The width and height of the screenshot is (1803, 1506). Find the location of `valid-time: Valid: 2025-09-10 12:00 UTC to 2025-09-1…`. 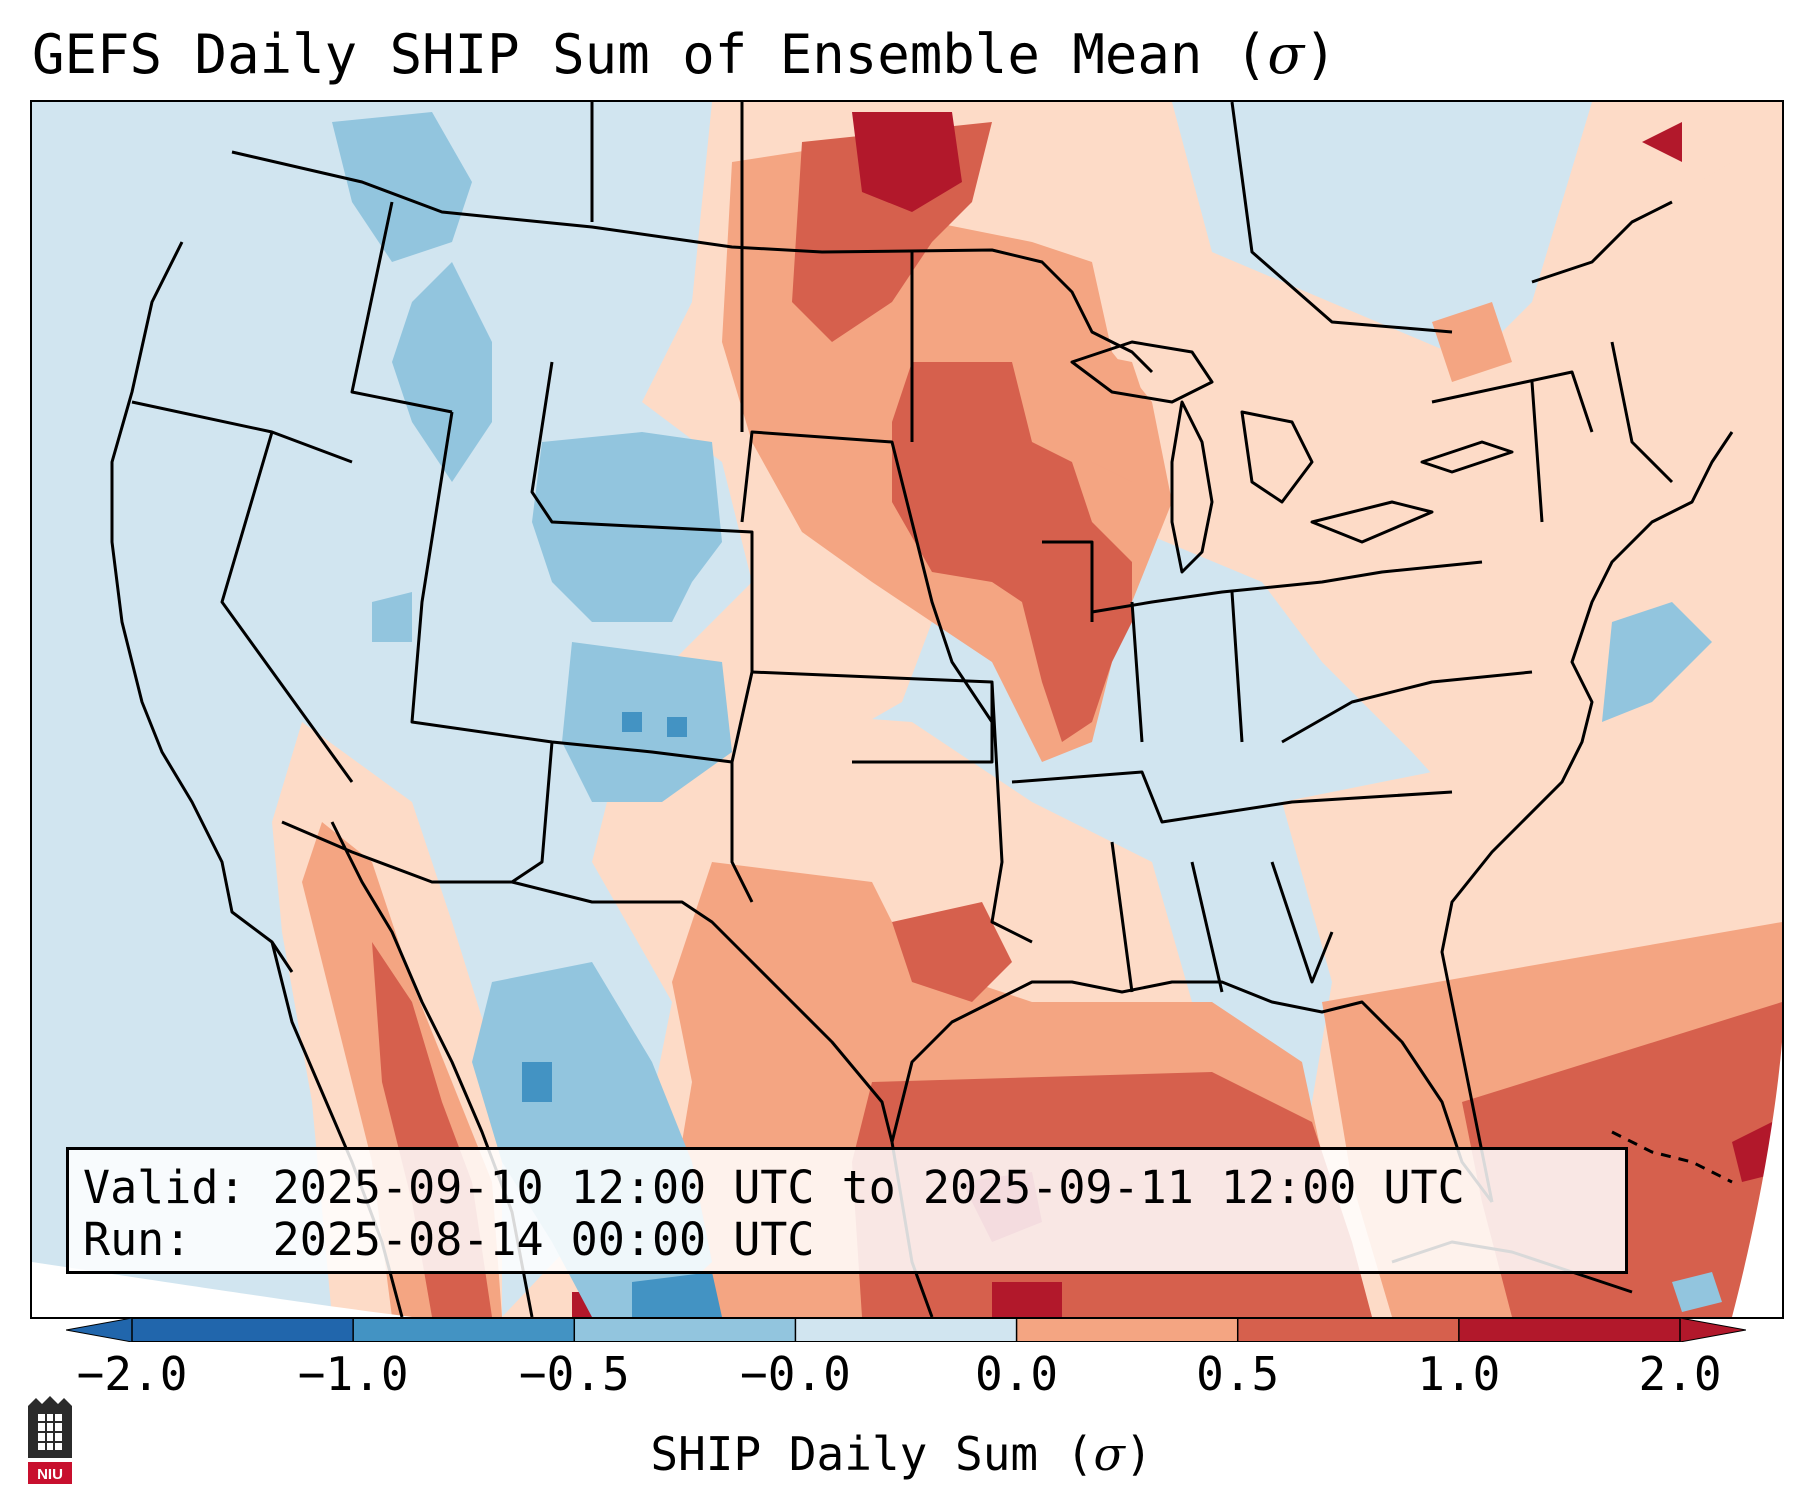

valid-time: Valid: 2025-09-10 12:00 UTC to 2025-09-1… is located at coordinates (774, 1187).